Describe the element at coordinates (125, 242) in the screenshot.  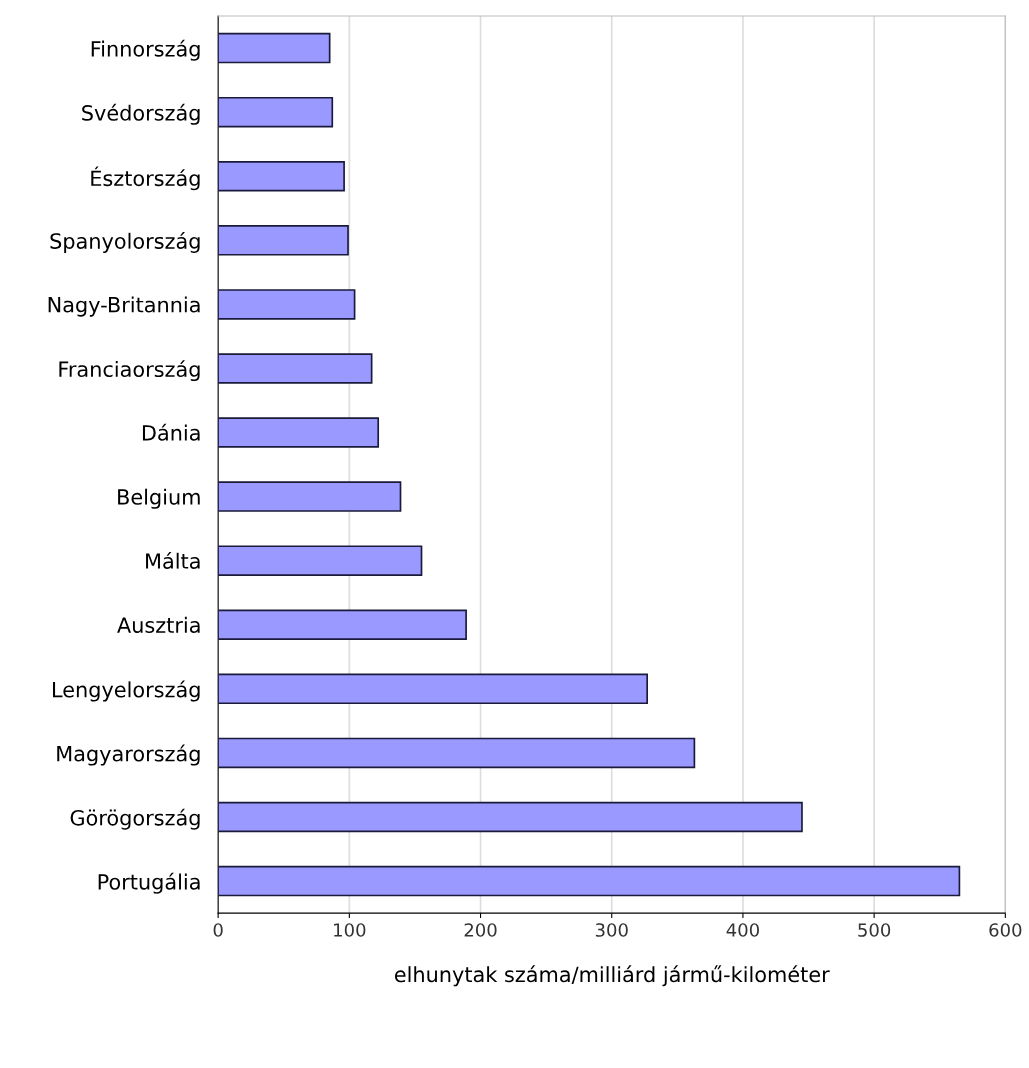
I see `y-tick-label: Spanyolország` at that location.